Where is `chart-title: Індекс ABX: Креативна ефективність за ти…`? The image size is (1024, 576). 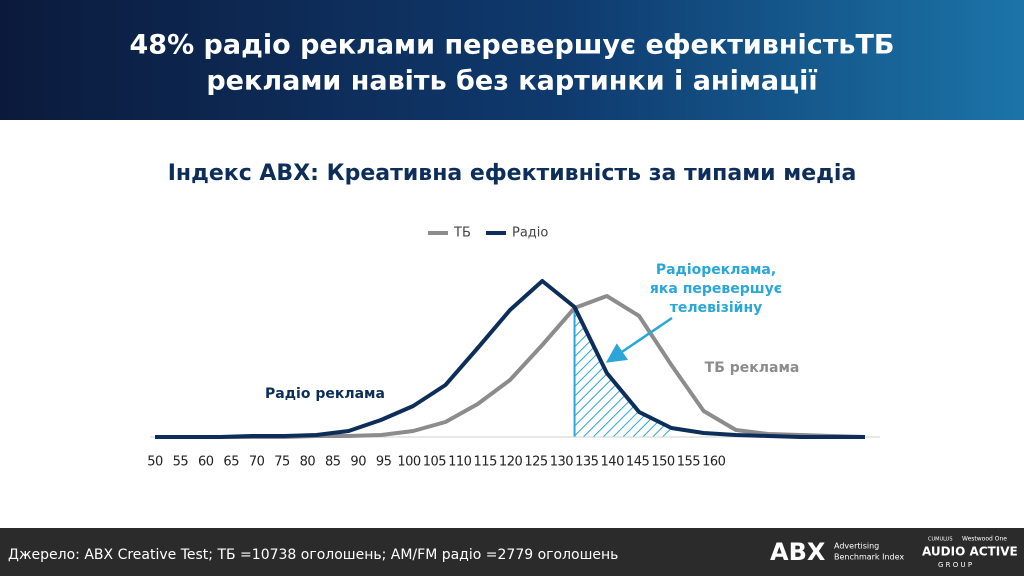 chart-title: Індекс ABX: Креативна ефективність за ти… is located at coordinates (512, 173).